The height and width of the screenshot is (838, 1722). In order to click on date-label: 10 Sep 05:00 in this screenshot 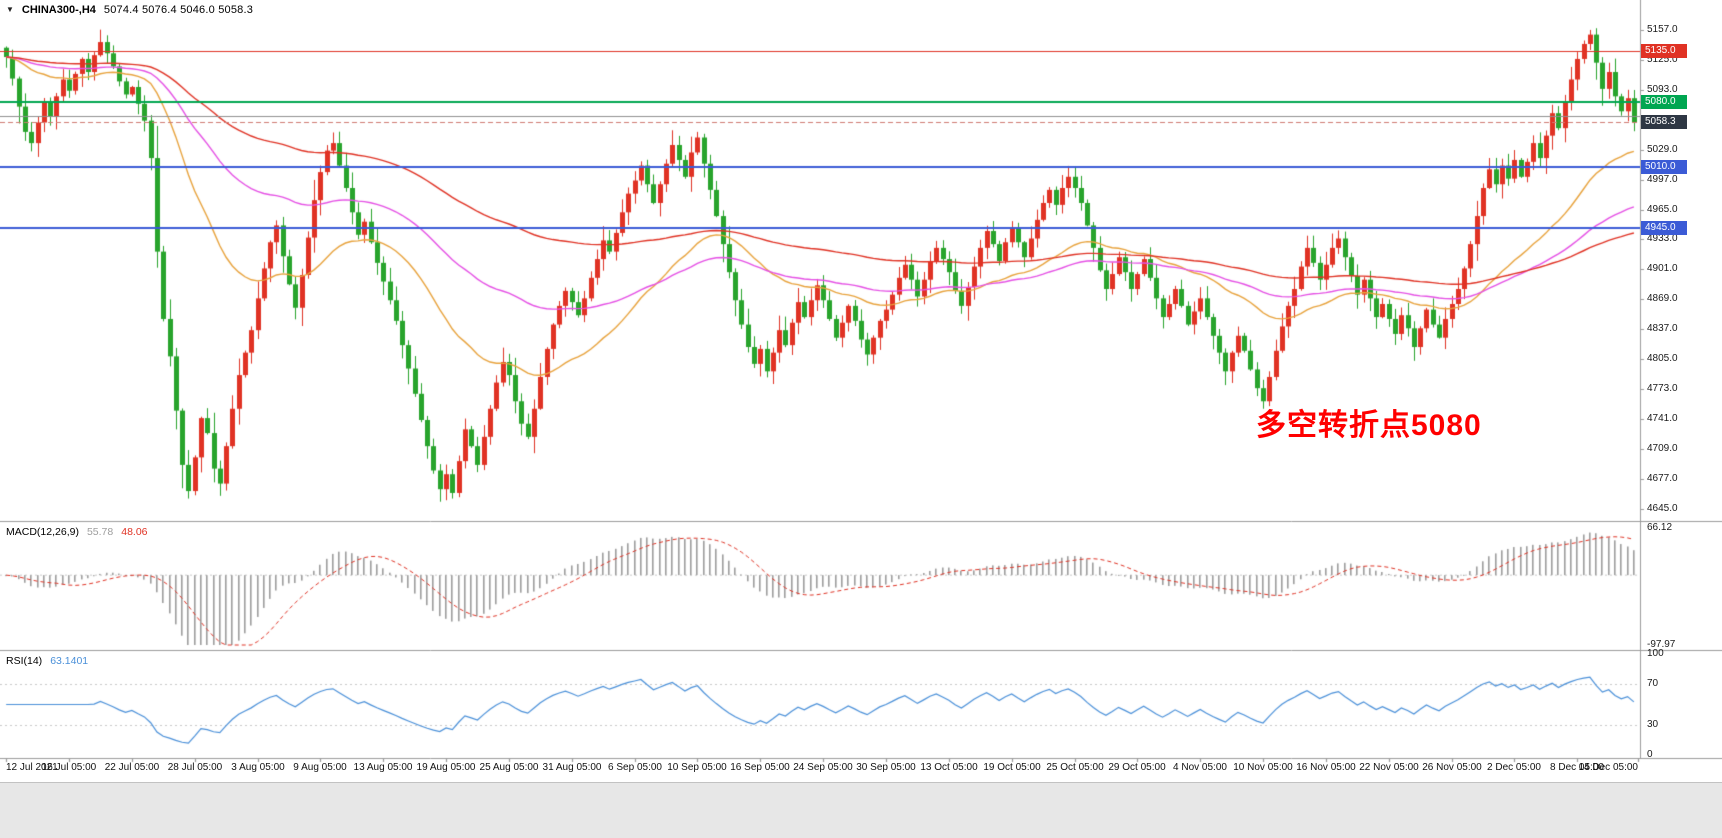, I will do `click(697, 767)`.